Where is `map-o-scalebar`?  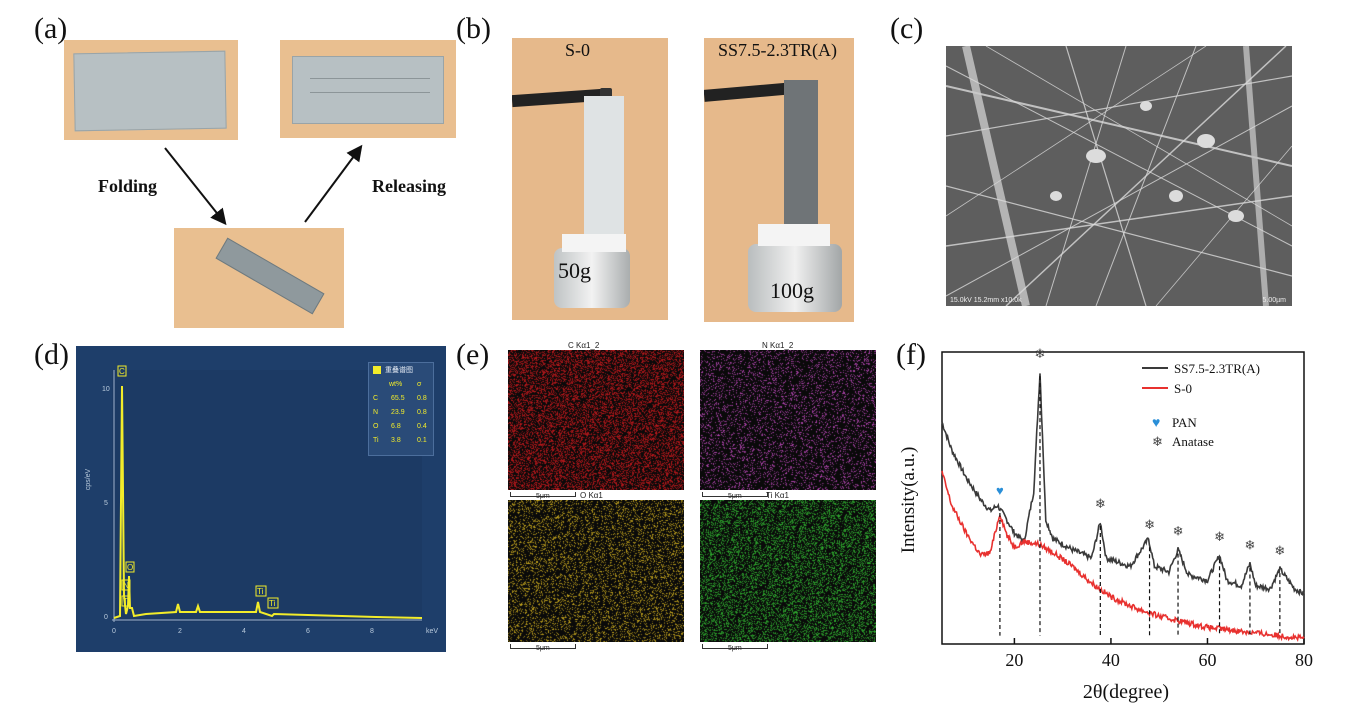 map-o-scalebar is located at coordinates (543, 646).